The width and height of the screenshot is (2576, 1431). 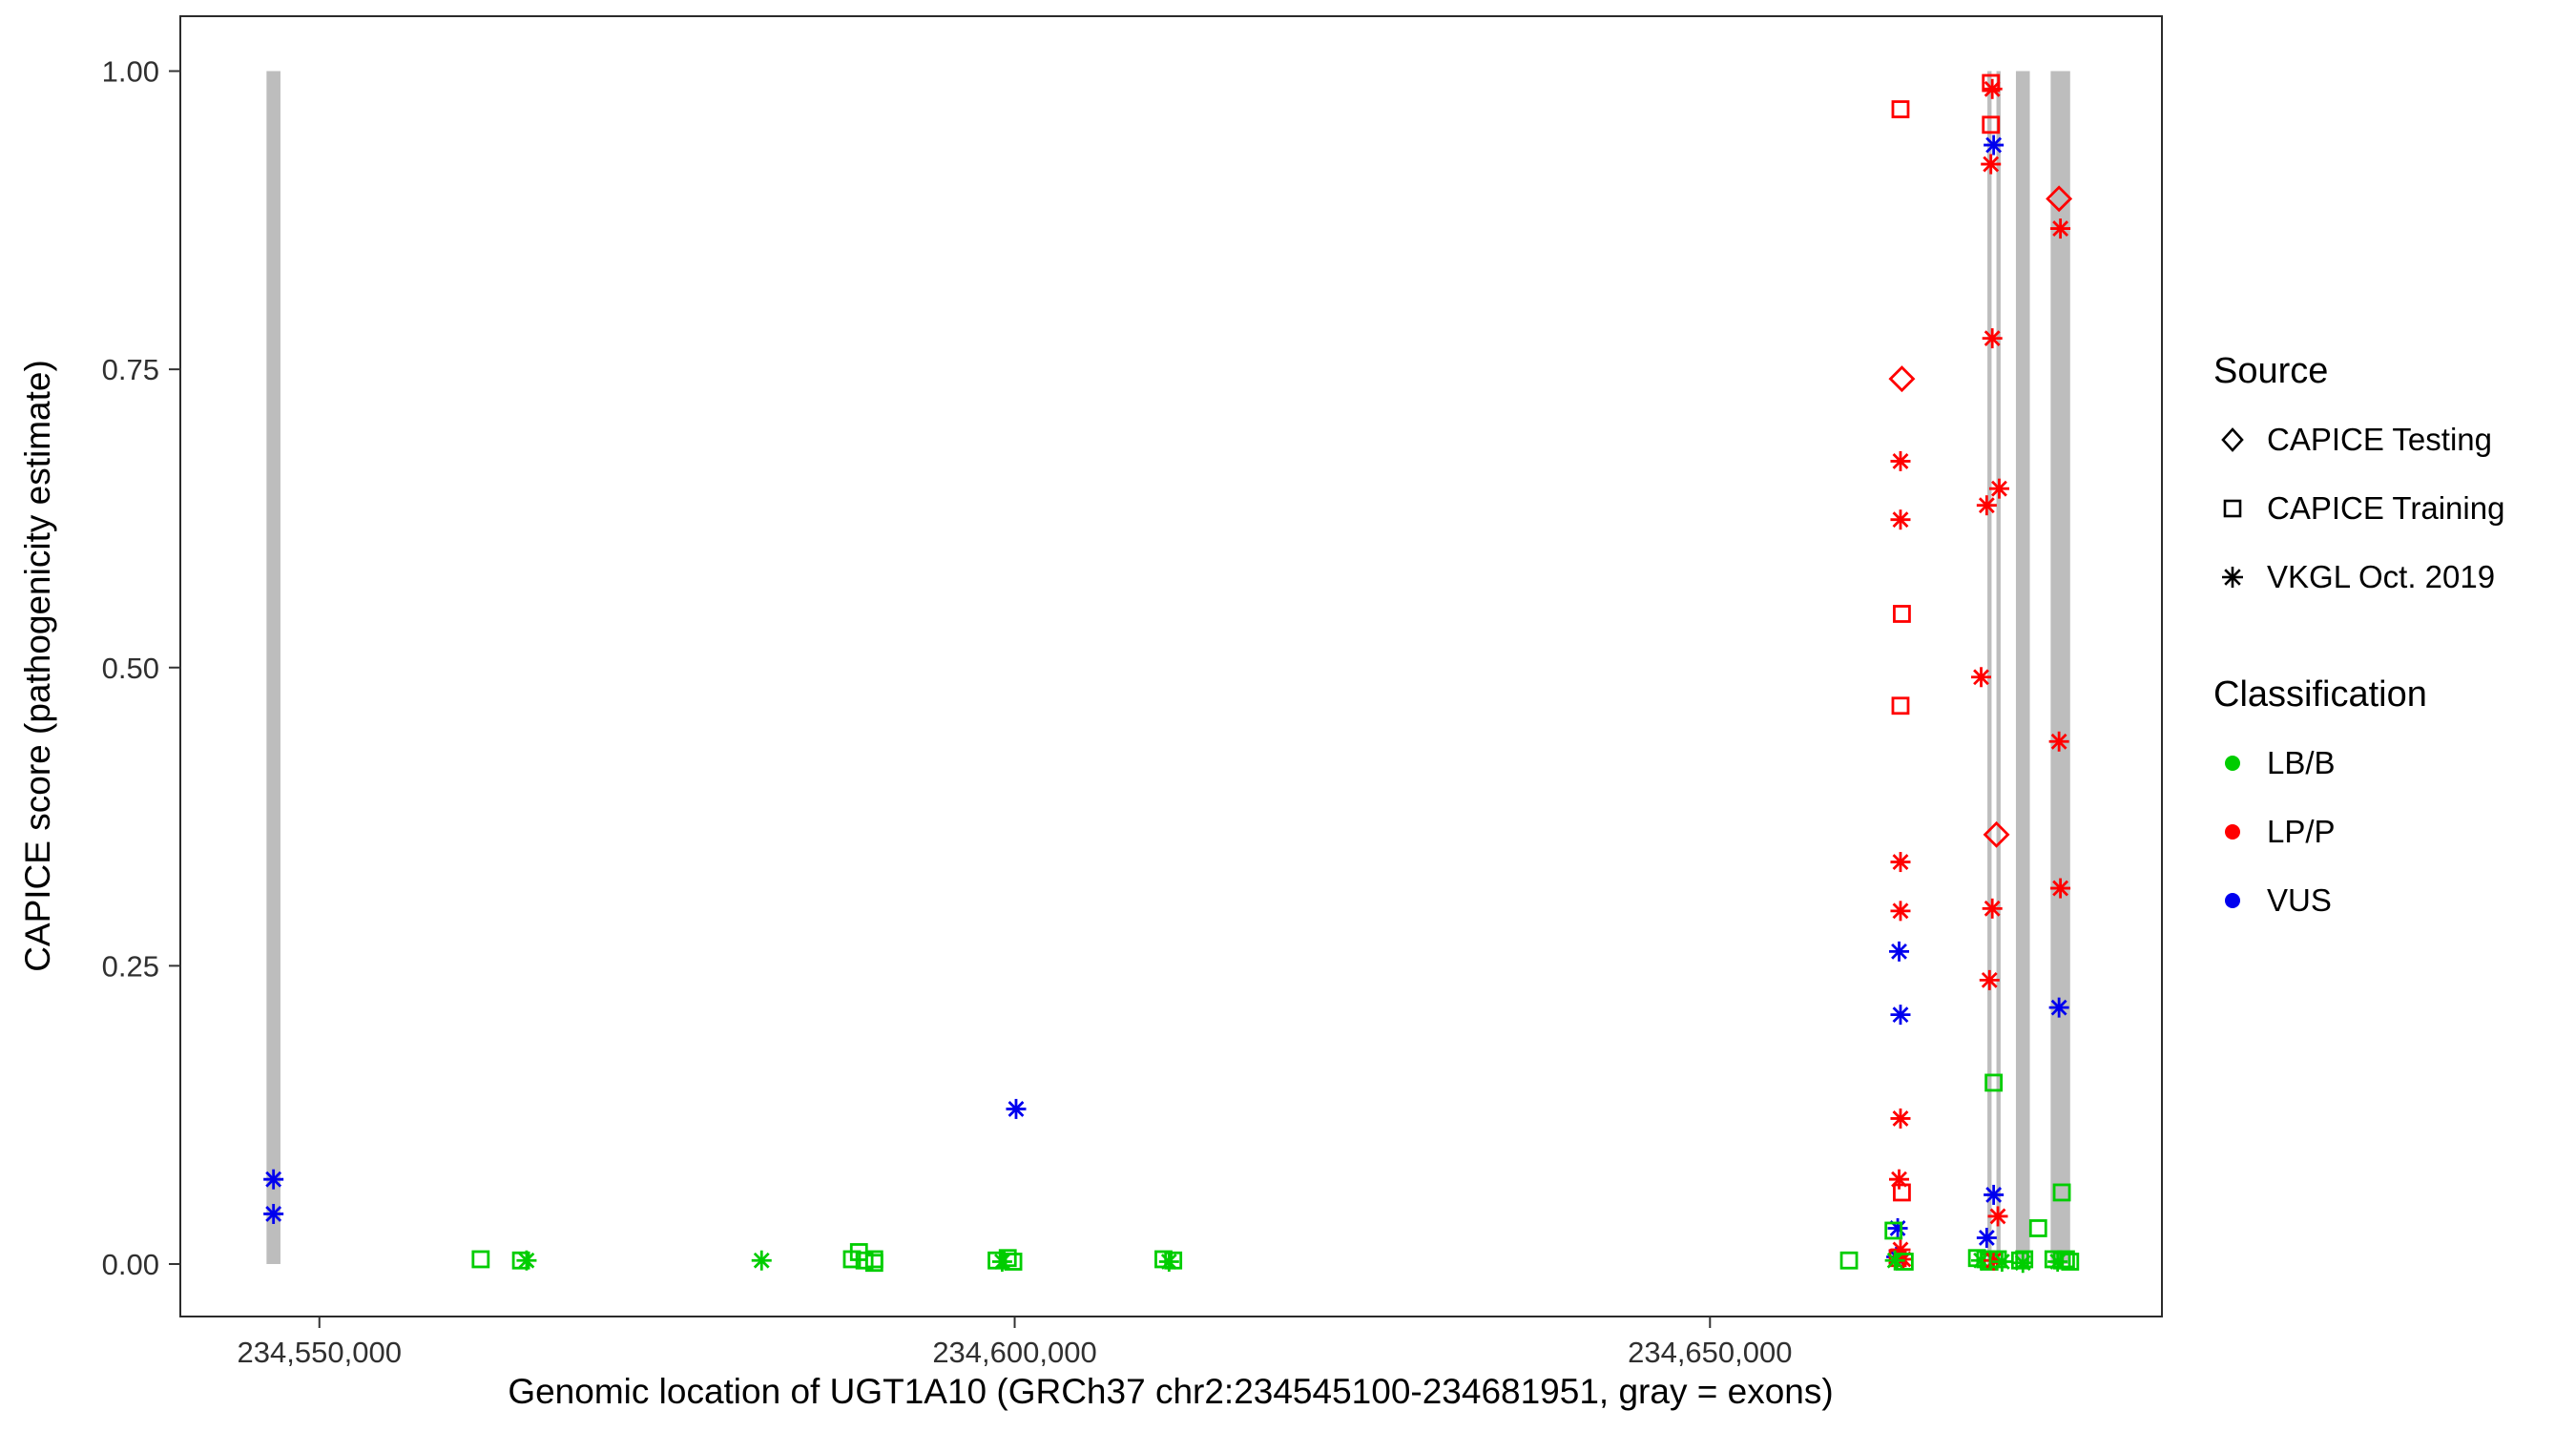 I want to click on legend-item-capice-training: CAPICE Training, so click(x=2358, y=508).